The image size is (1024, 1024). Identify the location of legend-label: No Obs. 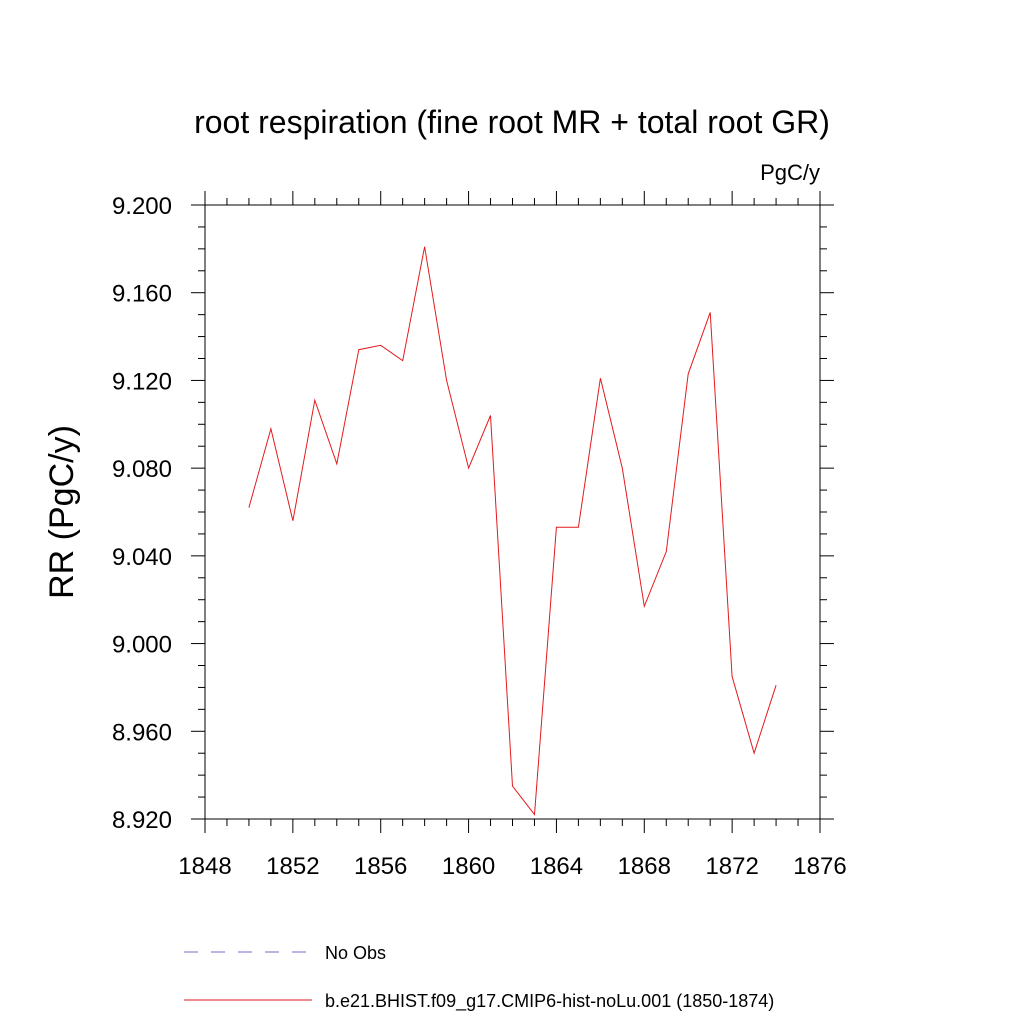
(355, 953).